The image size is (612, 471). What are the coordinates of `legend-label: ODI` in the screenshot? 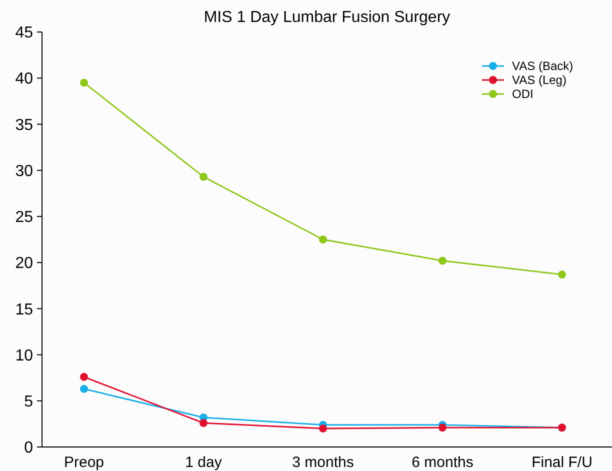 It's located at (523, 94).